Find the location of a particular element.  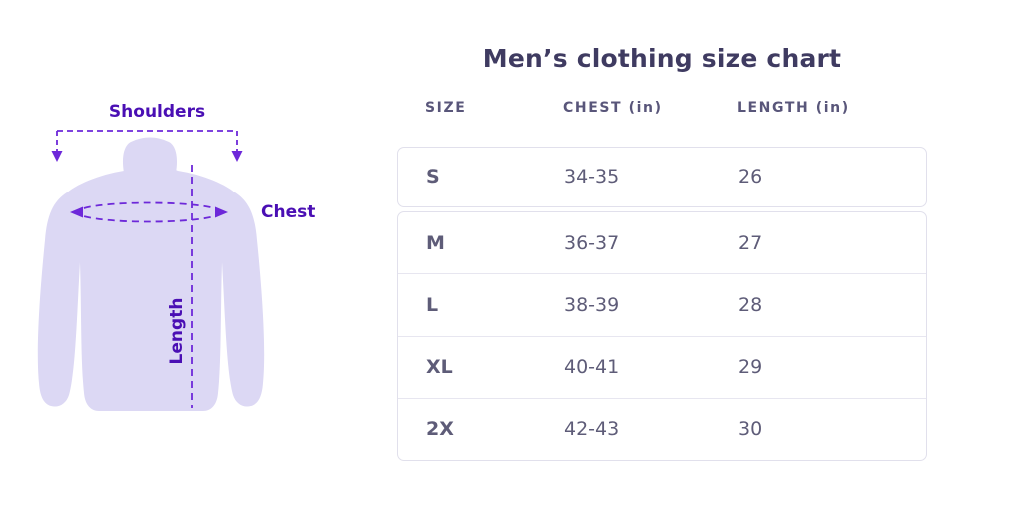

arrow-left-icon is located at coordinates (76, 212).